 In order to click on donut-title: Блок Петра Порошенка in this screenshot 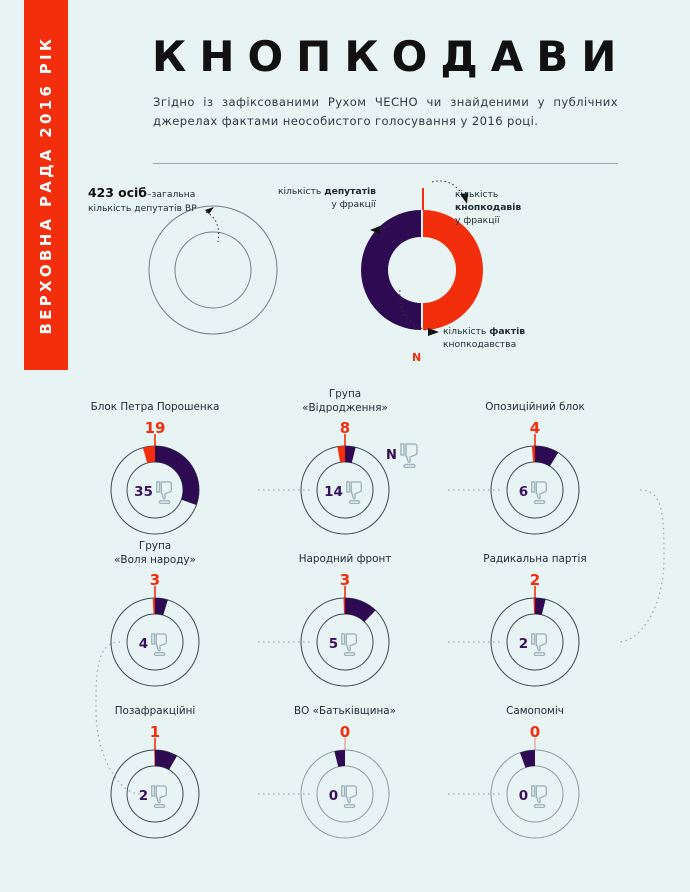, I will do `click(155, 408)`.